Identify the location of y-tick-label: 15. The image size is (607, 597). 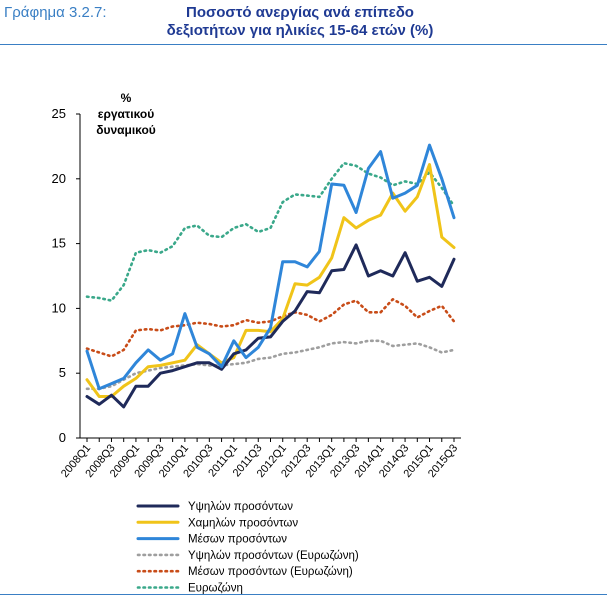
(59, 243).